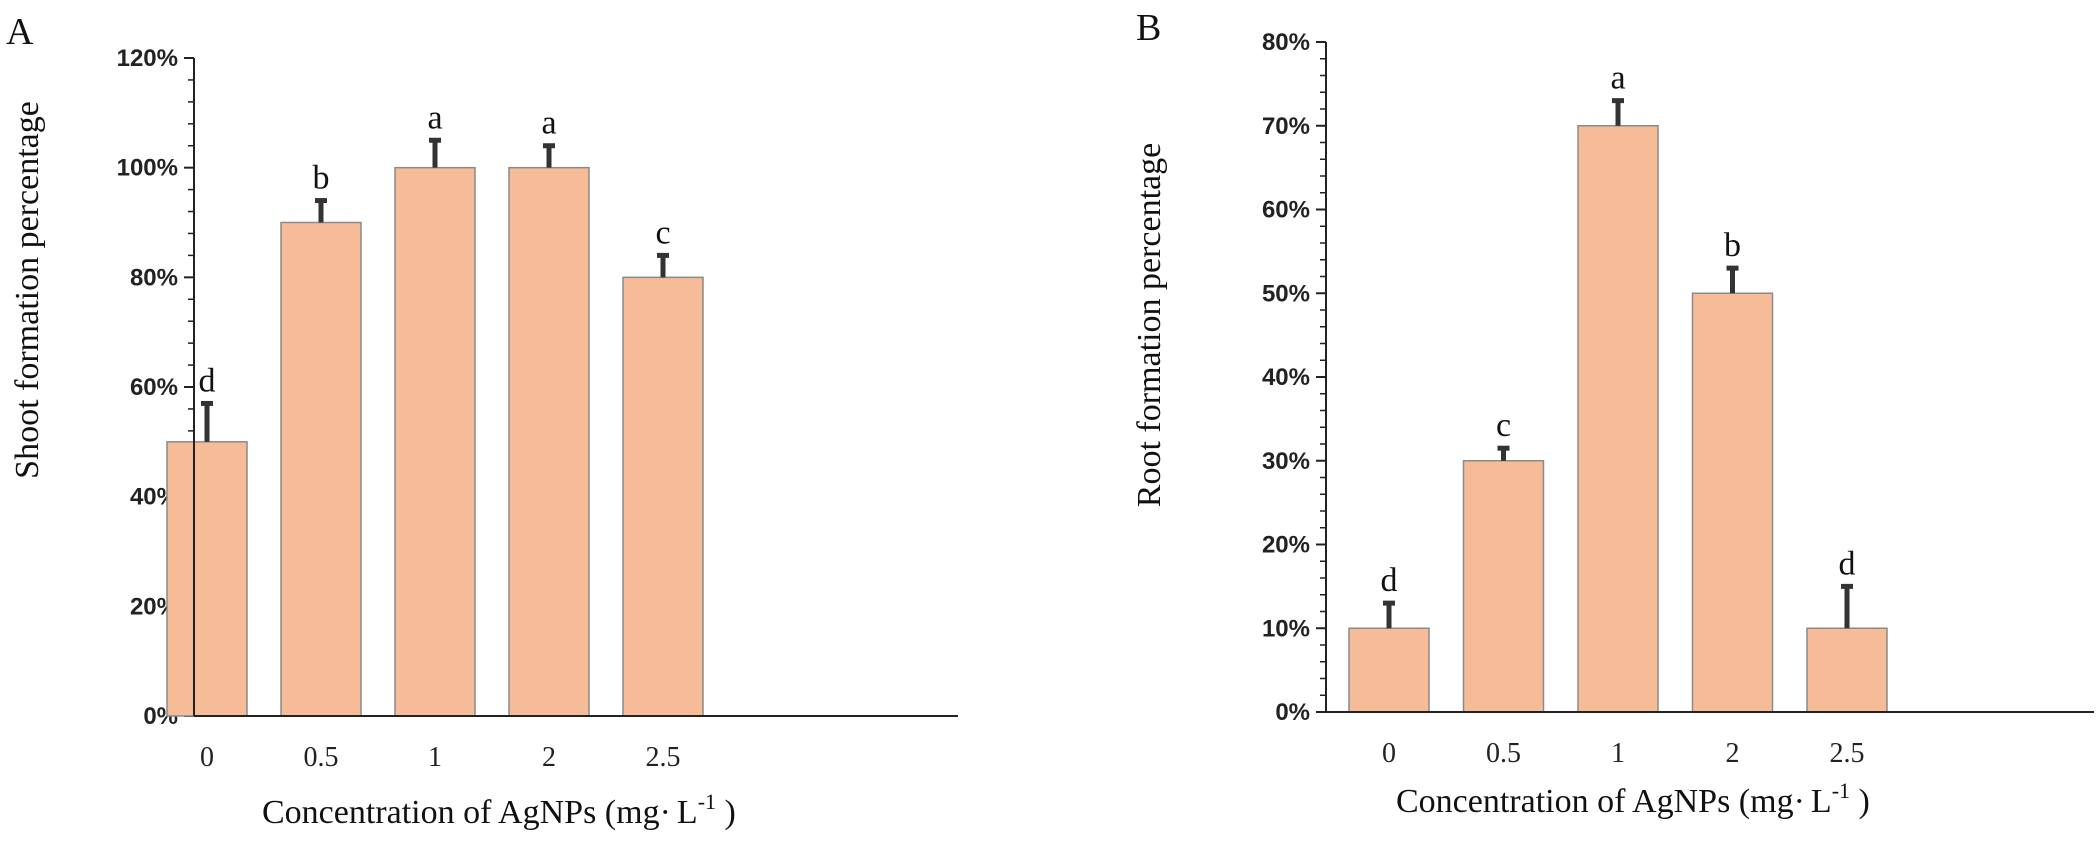 The height and width of the screenshot is (841, 2100). I want to click on panel-a-x-ticks: 0 0.5 1 2 2.5, so click(440, 757).